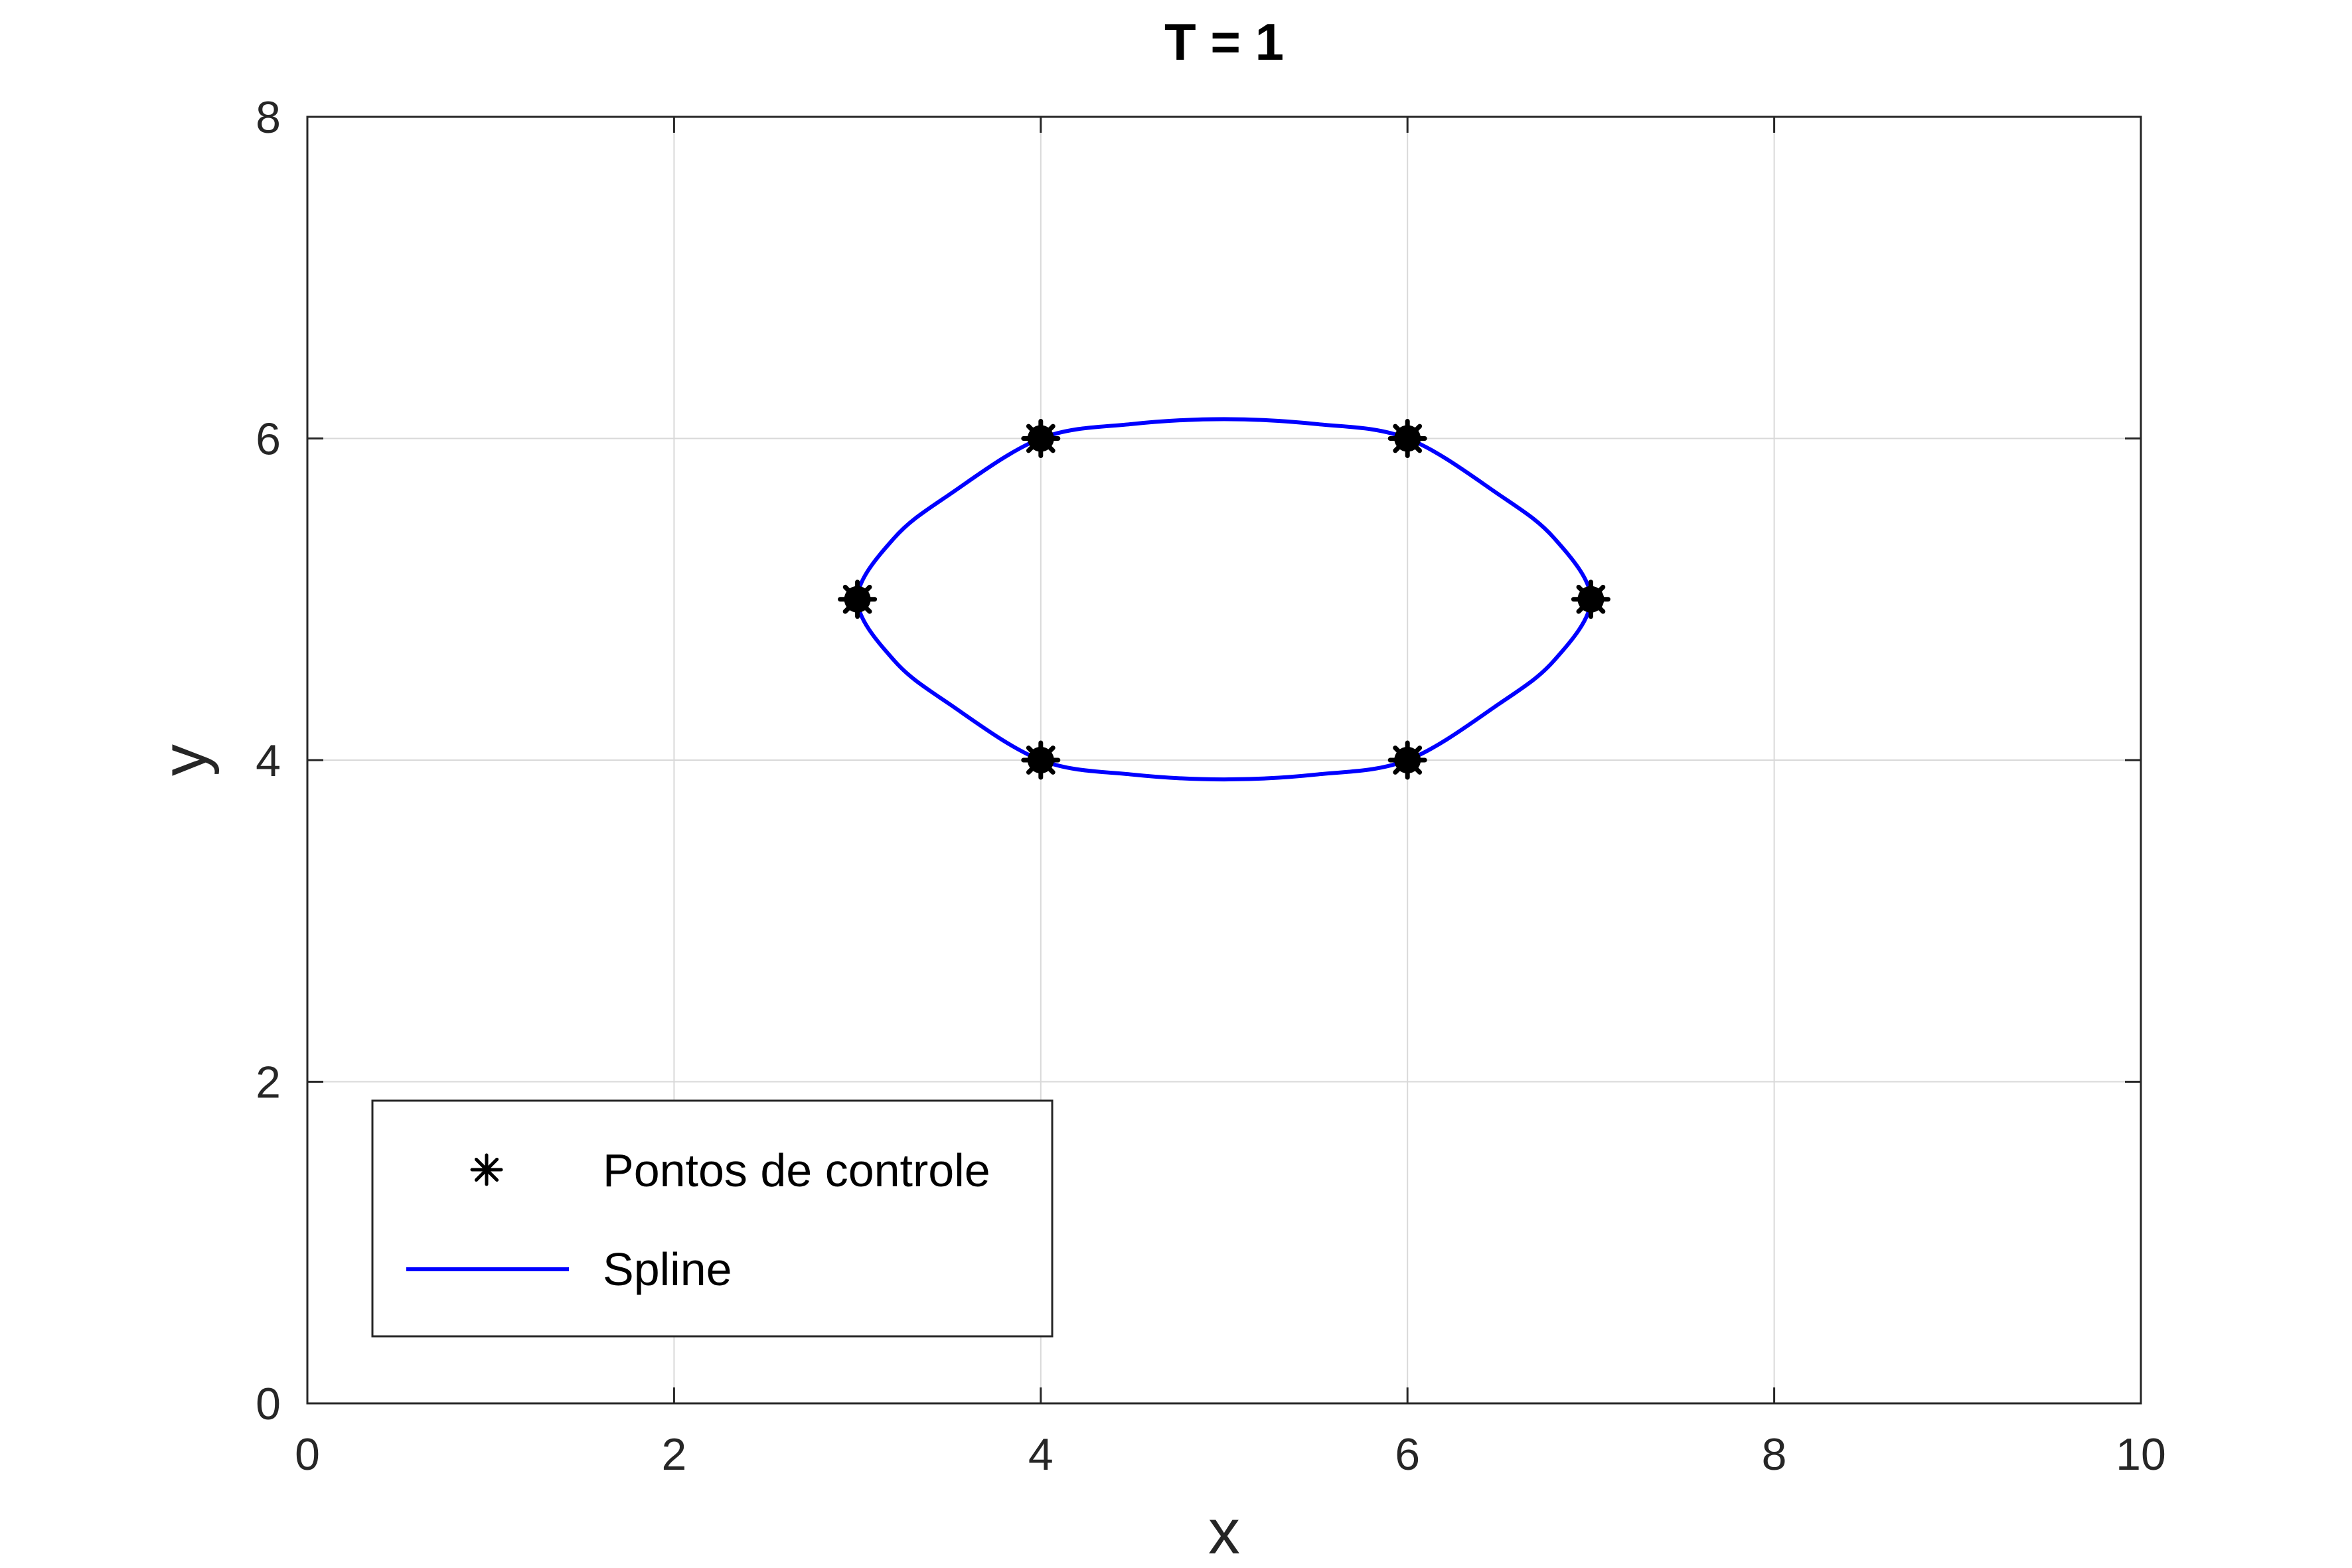  I want to click on legend-marker-stroke-group, so click(487, 1170).